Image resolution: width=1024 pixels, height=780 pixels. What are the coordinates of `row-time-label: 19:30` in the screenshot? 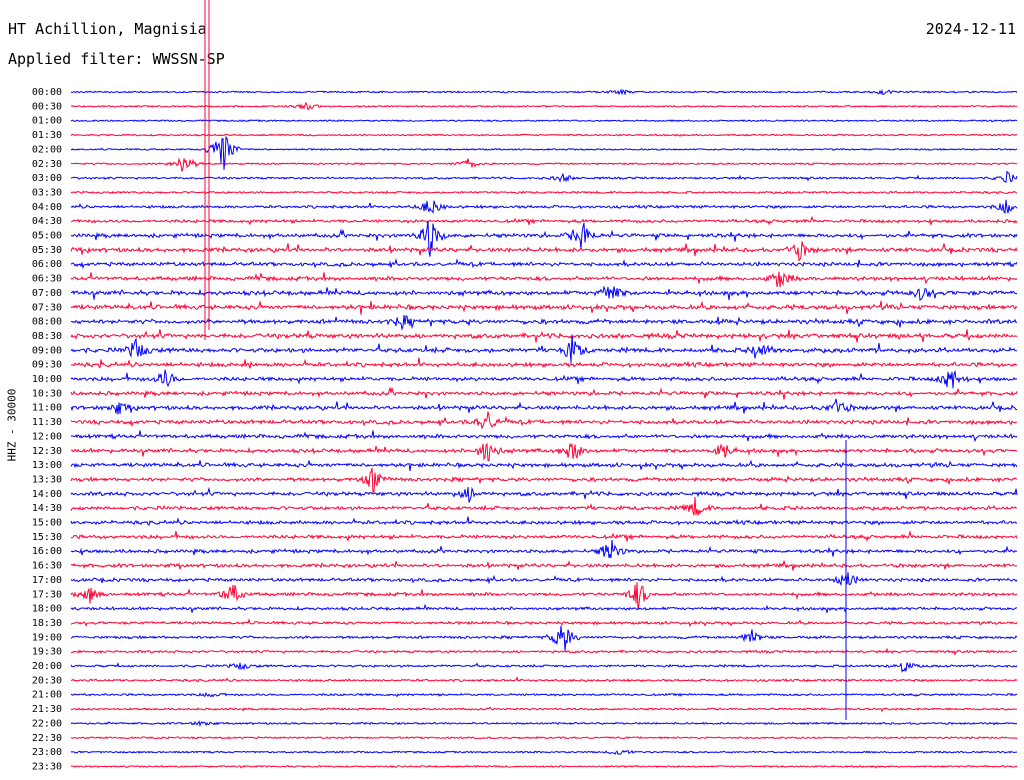 It's located at (47, 652).